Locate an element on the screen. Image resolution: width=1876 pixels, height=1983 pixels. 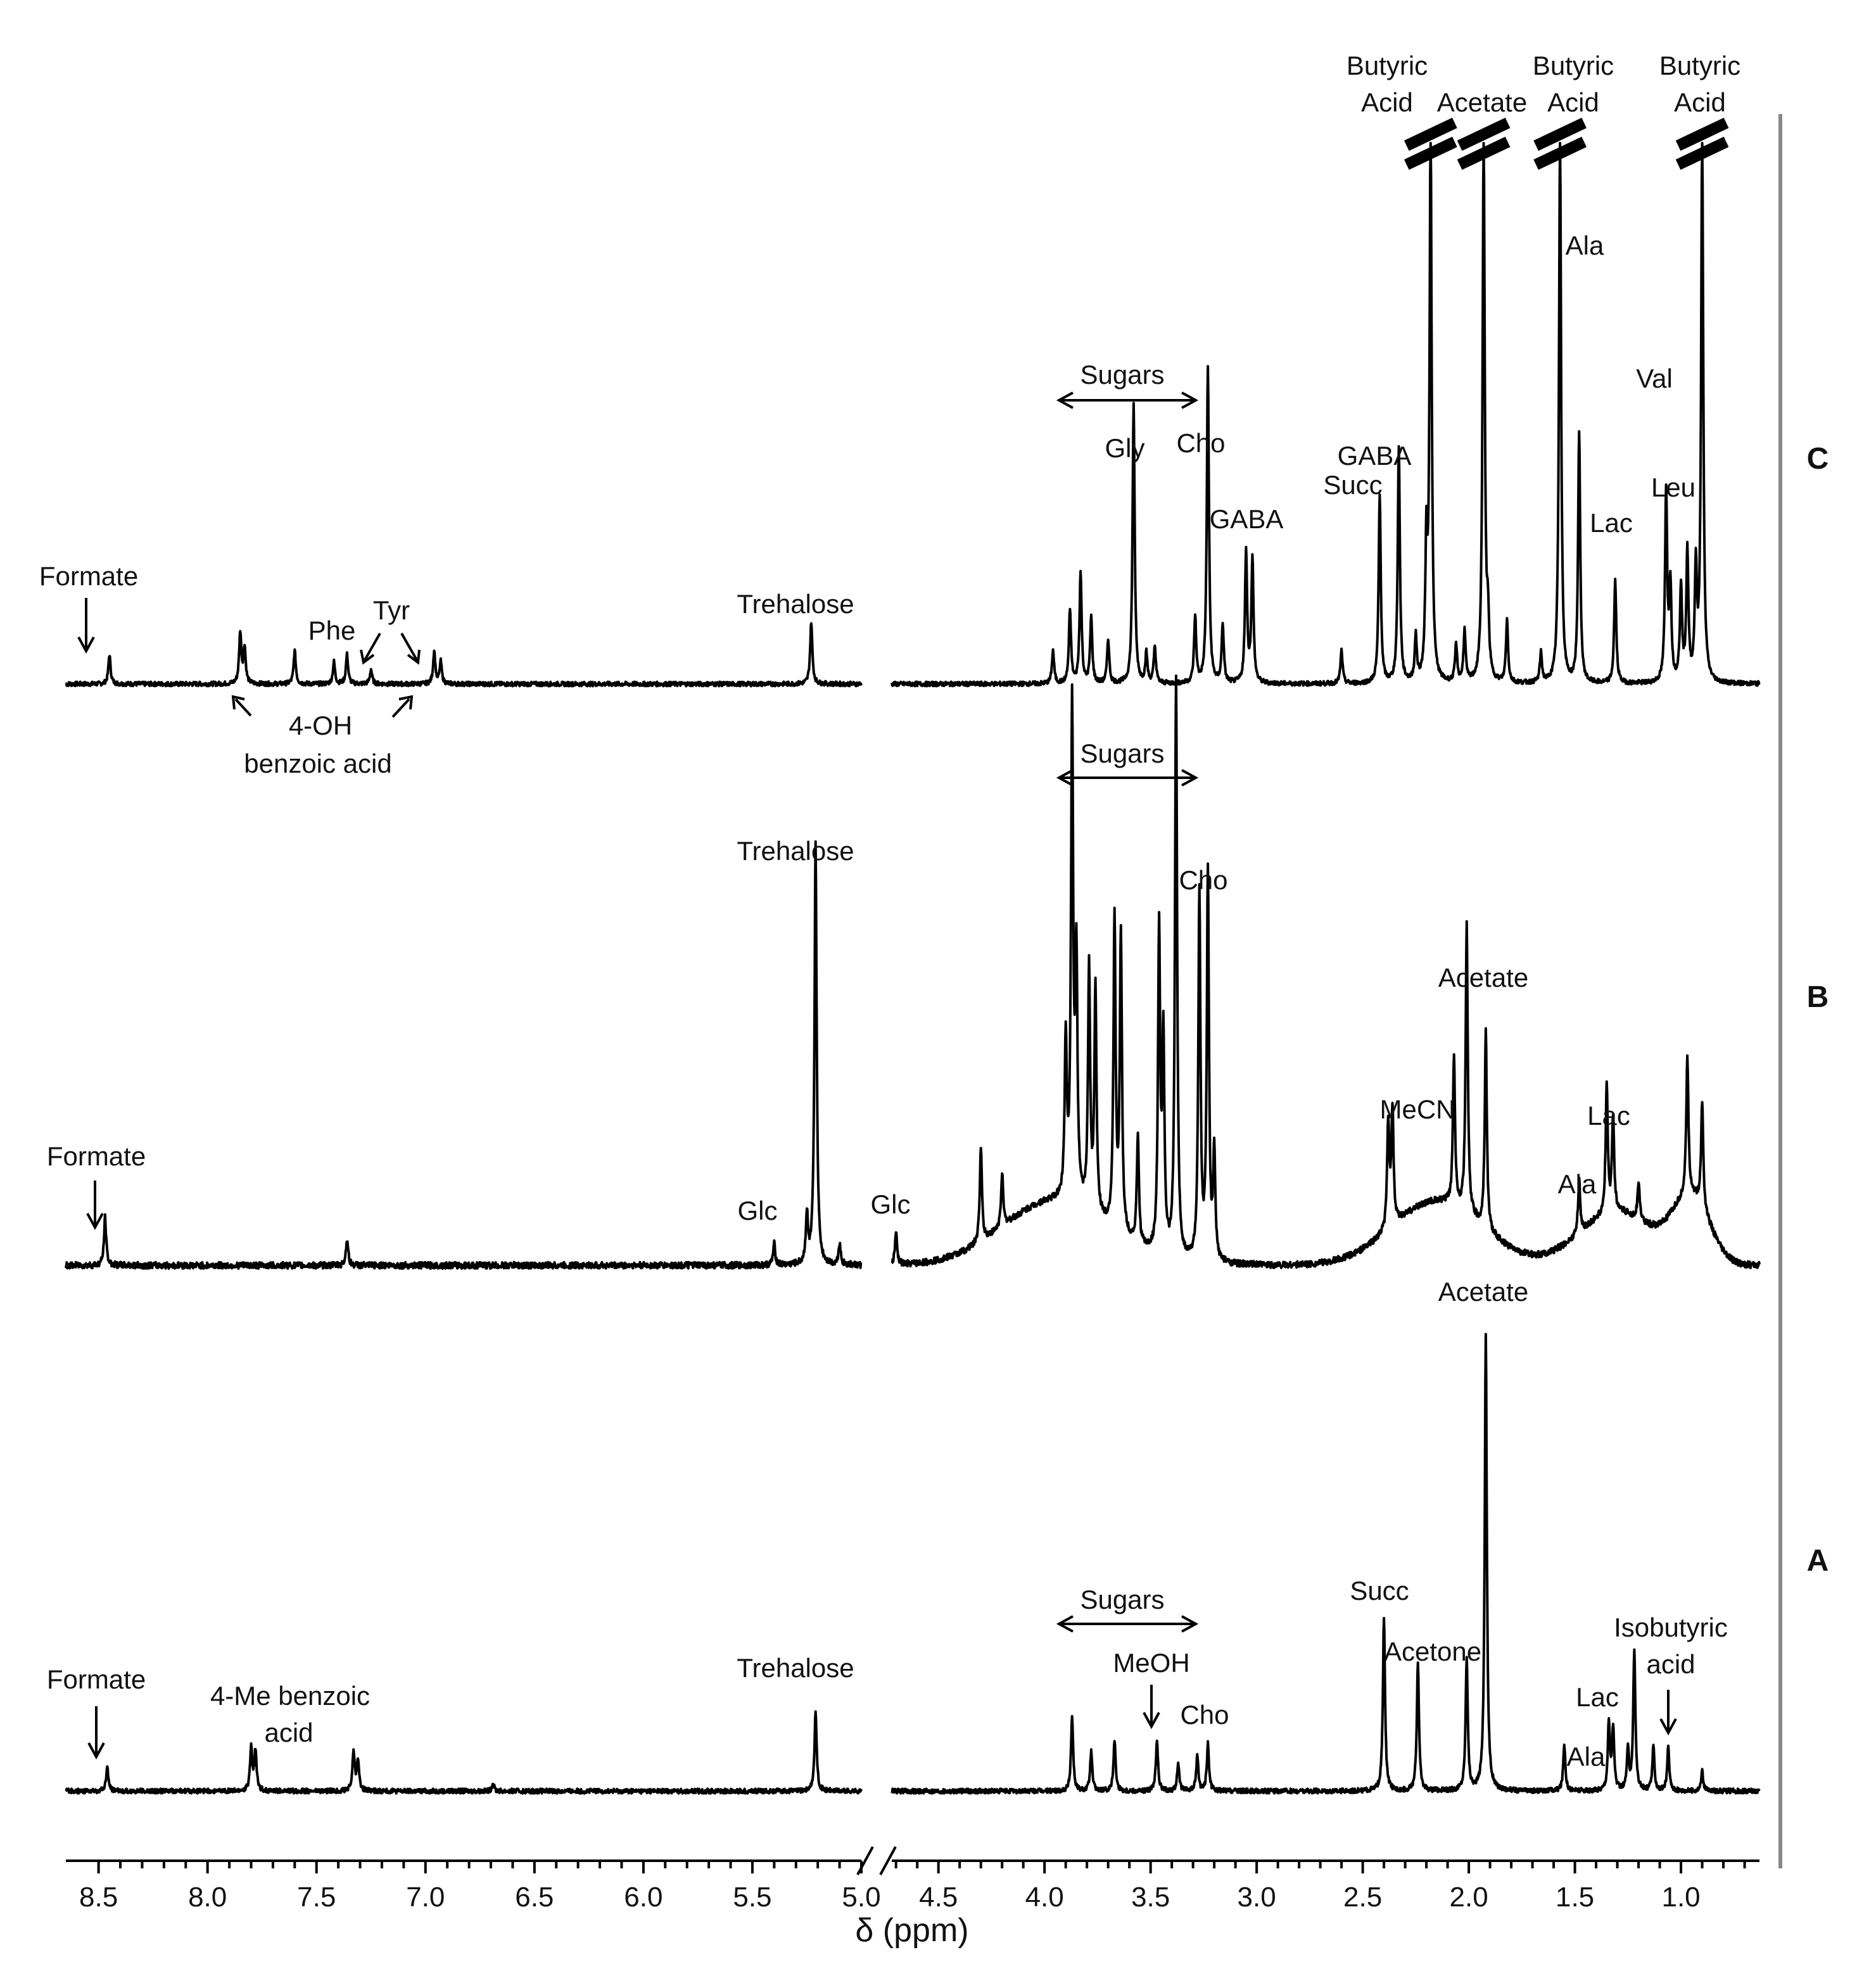
label-meoh-a: MeOH is located at coordinates (1151, 1663).